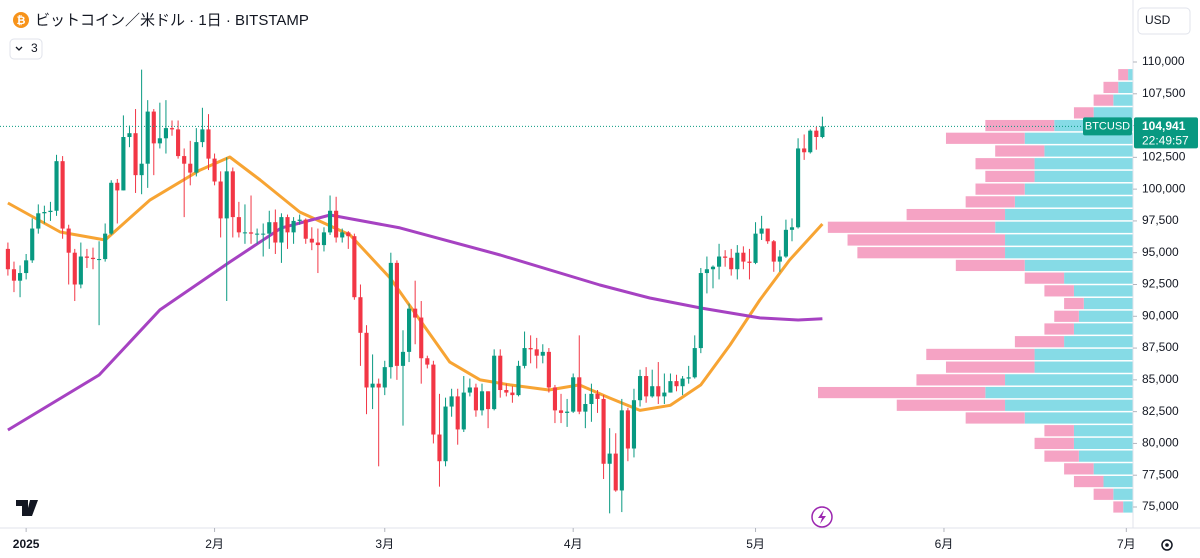 The image size is (1200, 558). Describe the element at coordinates (26, 49) in the screenshot. I see `indicator-toggle` at that location.